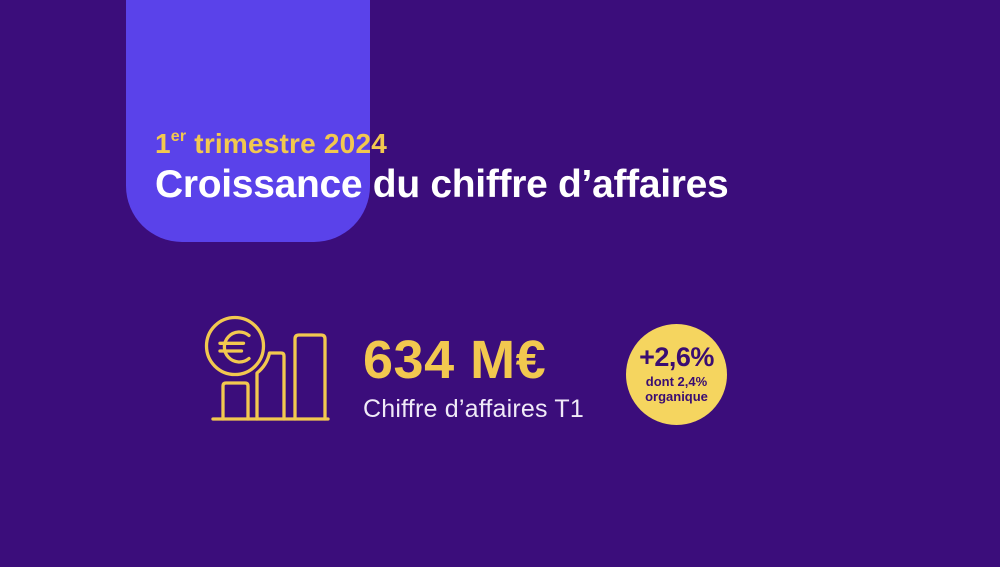 This screenshot has height=567, width=1000. What do you see at coordinates (178, 136) in the screenshot?
I see `period-superscript: er` at bounding box center [178, 136].